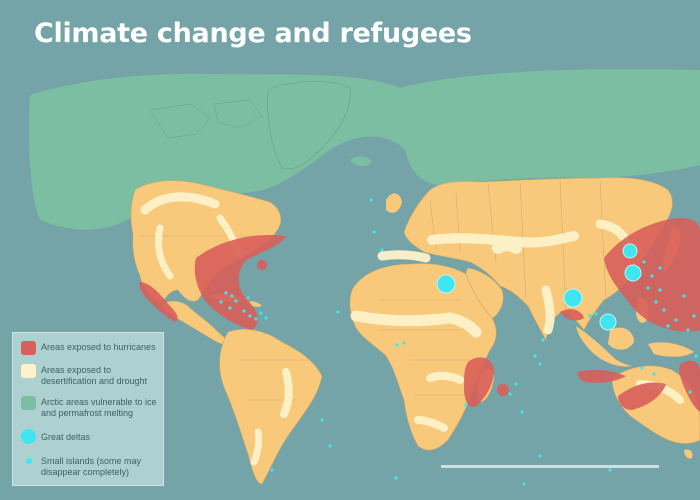  What do you see at coordinates (621, 338) in the screenshot?
I see `landmass-borneo` at bounding box center [621, 338].